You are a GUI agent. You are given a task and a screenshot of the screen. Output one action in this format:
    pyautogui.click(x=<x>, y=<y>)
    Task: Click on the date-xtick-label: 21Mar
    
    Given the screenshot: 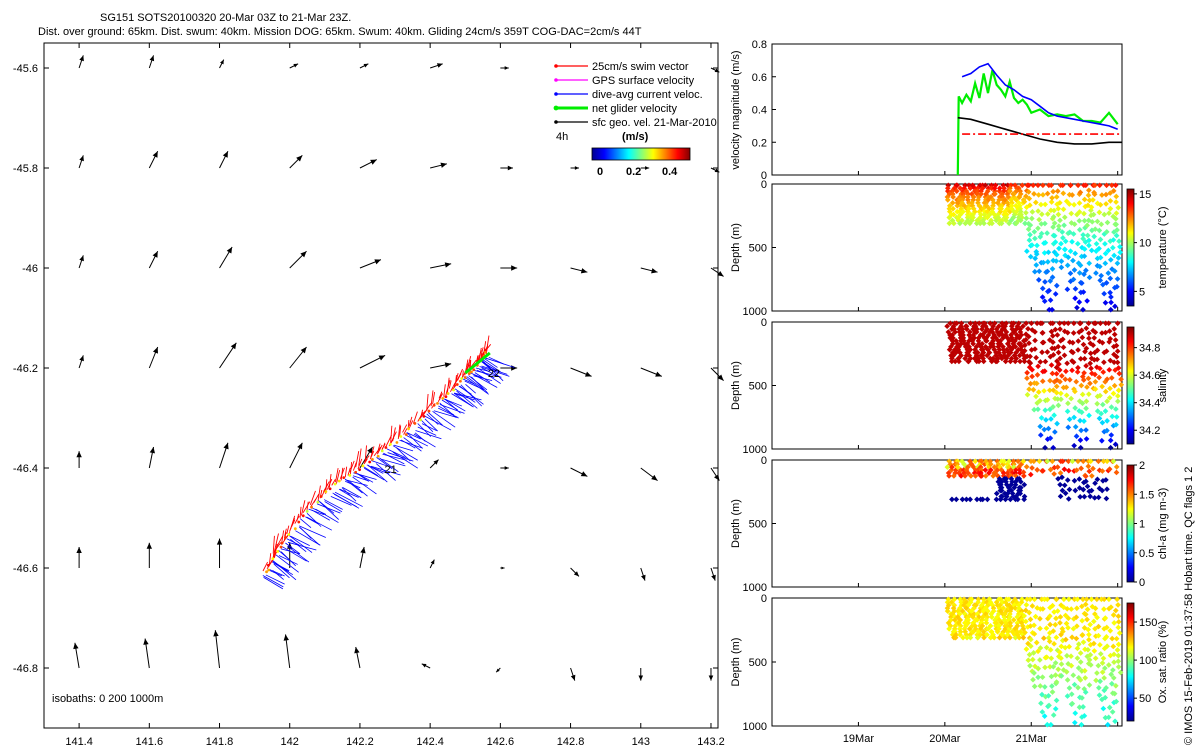 What is the action you would take?
    pyautogui.click(x=1032, y=739)
    